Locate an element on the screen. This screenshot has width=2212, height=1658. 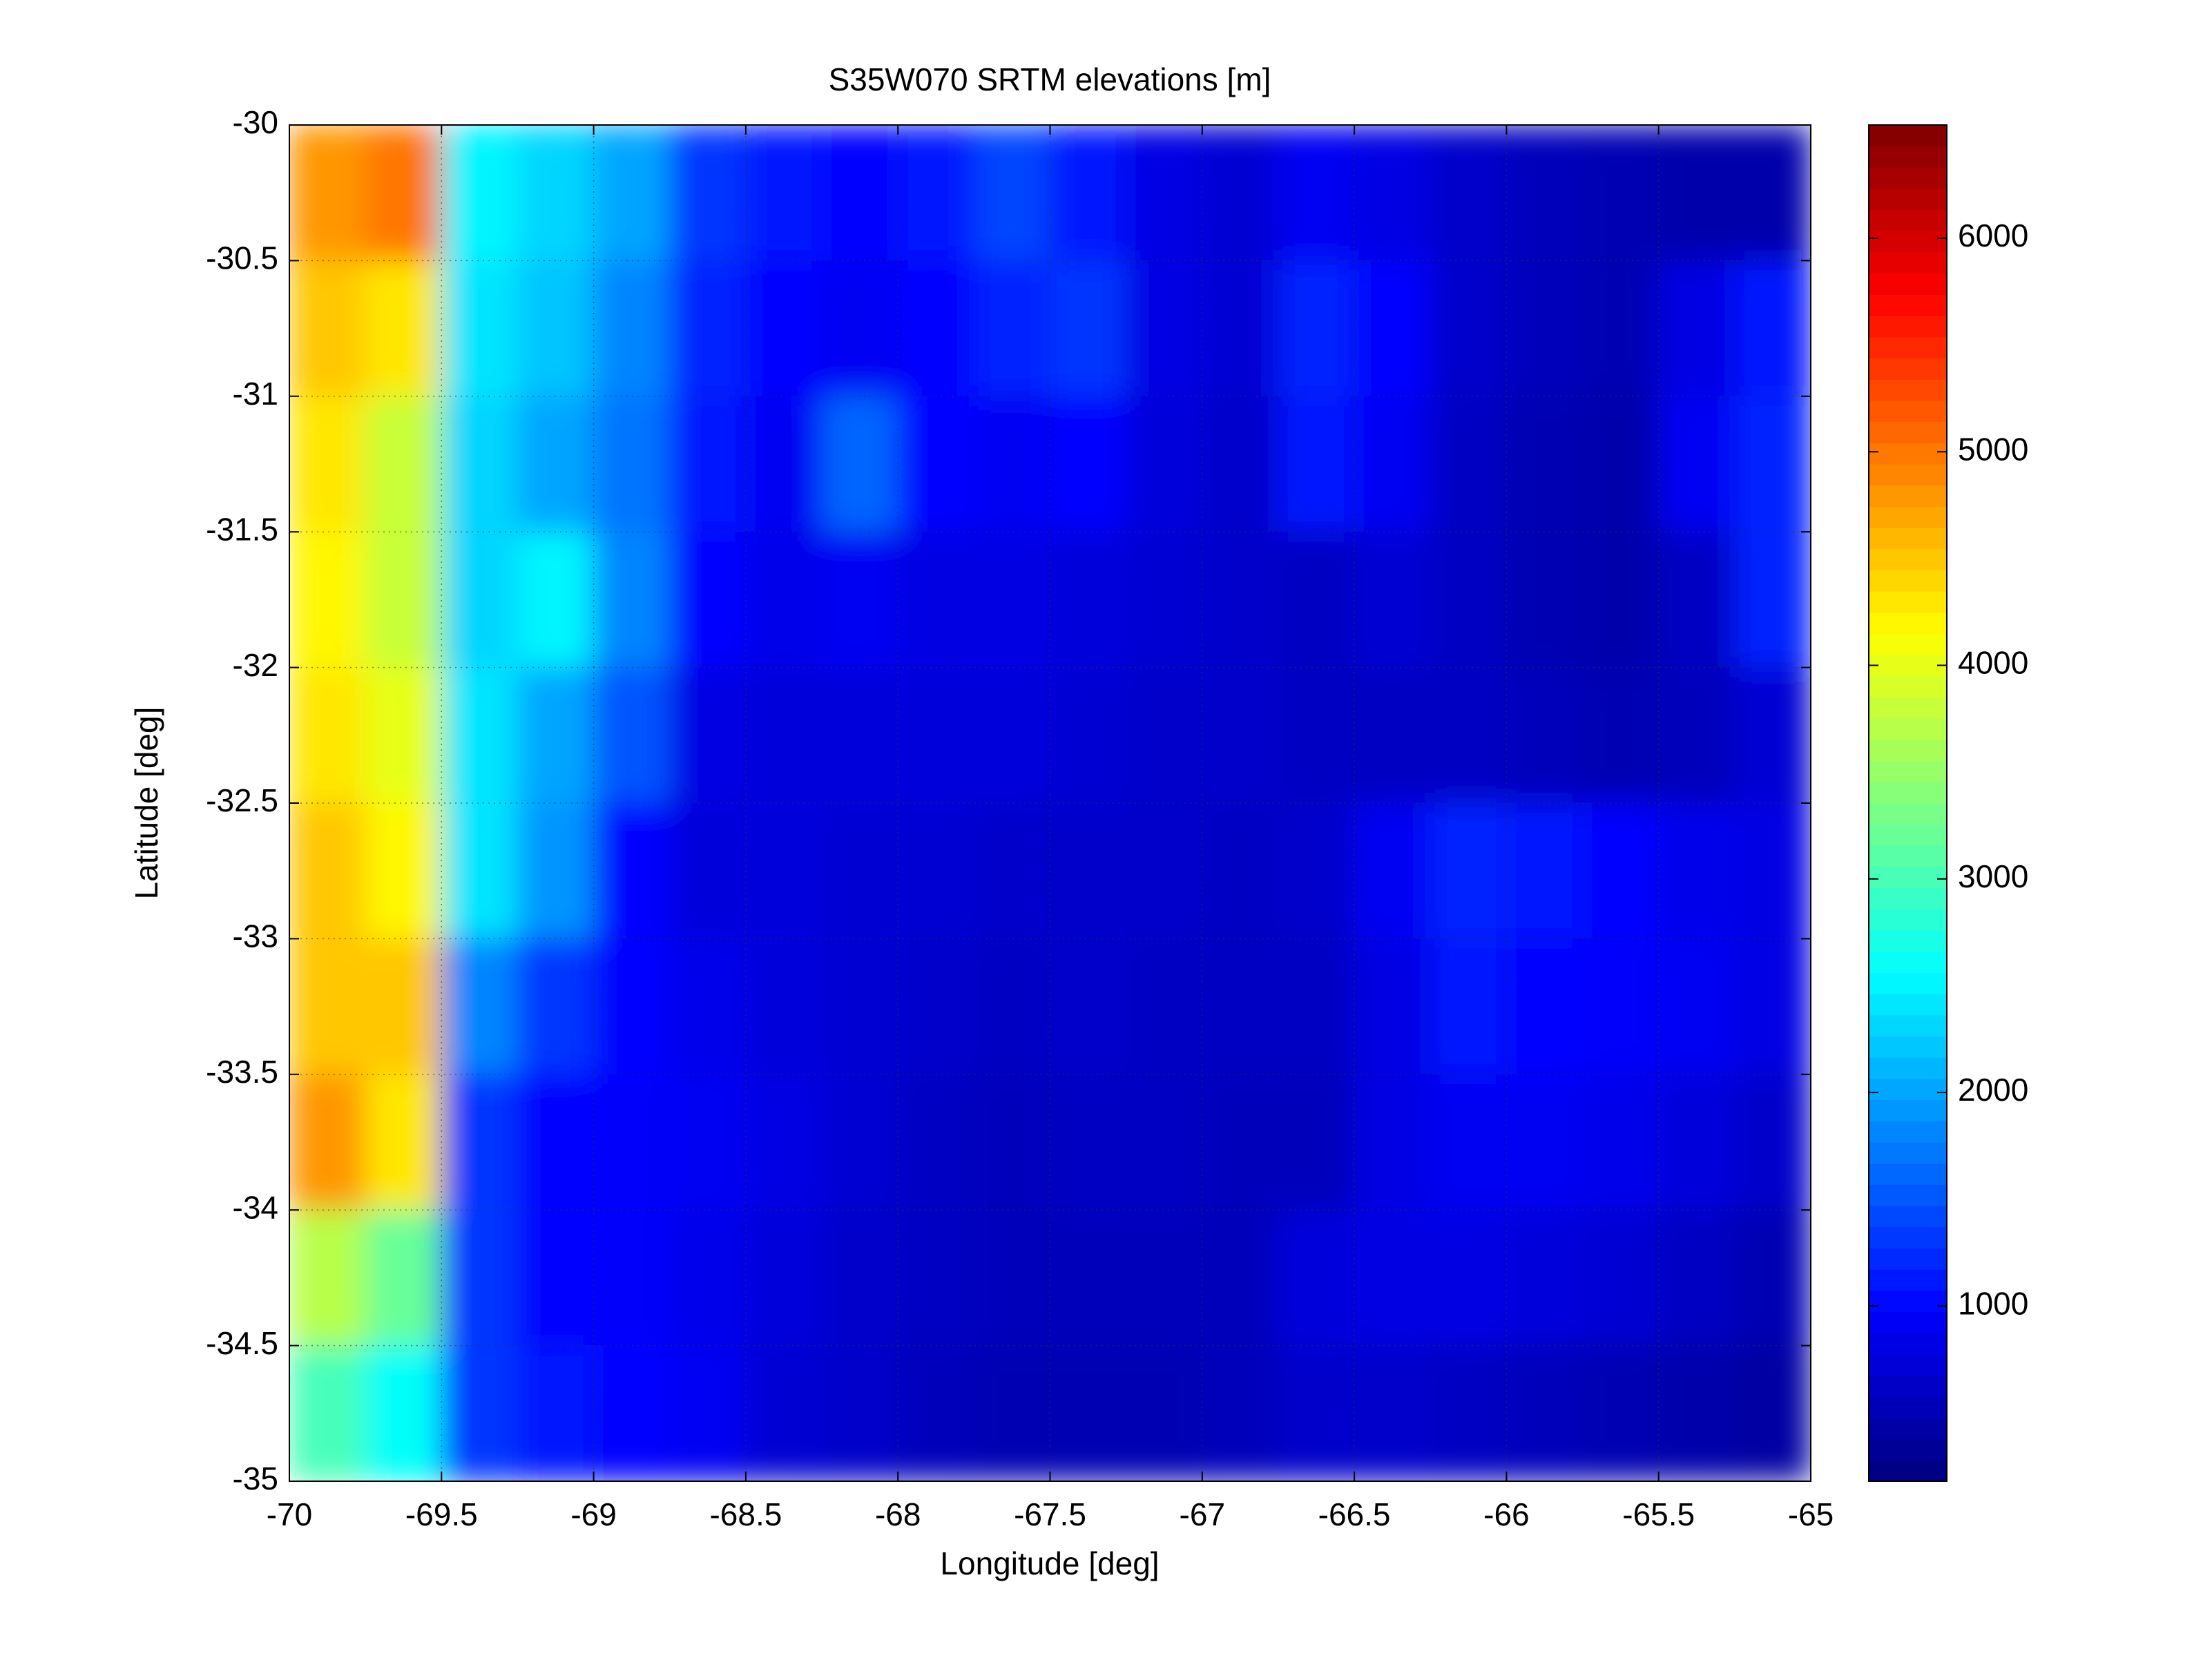
x-tick-label: -68.5 is located at coordinates (746, 1514).